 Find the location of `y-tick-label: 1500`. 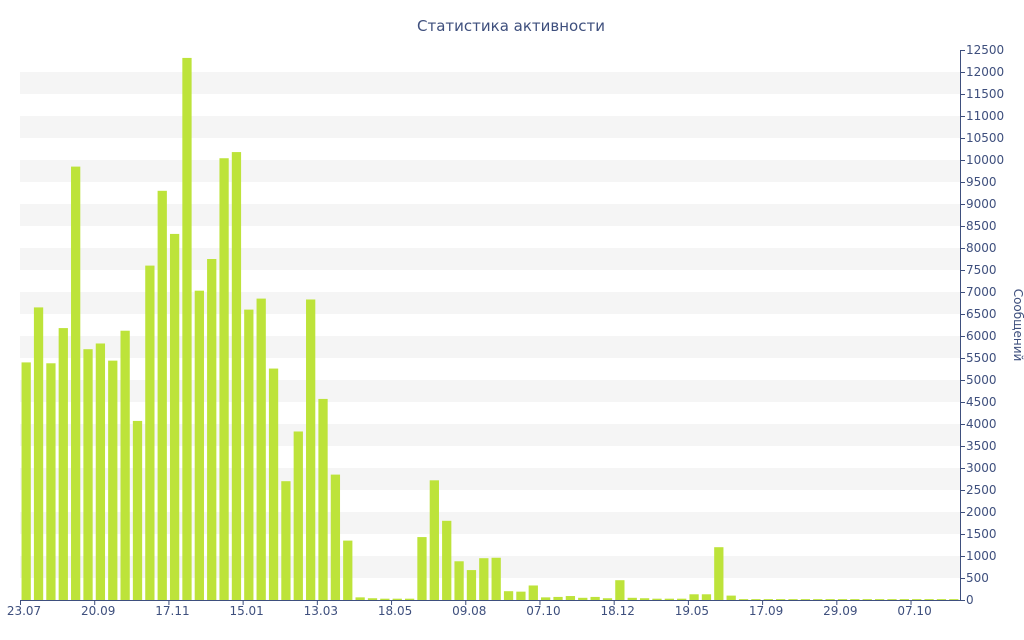

y-tick-label: 1500 is located at coordinates (981, 534).